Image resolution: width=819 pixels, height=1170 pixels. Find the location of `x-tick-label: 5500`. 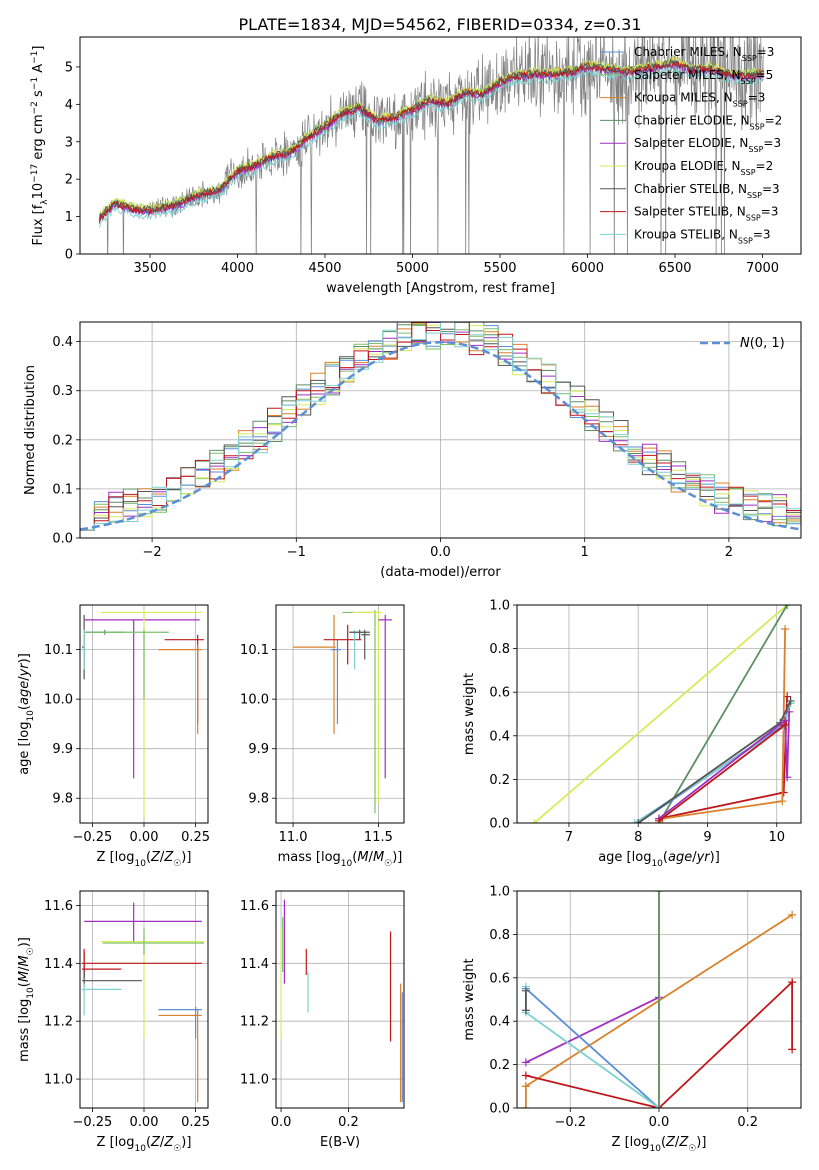

x-tick-label: 5500 is located at coordinates (499, 268).